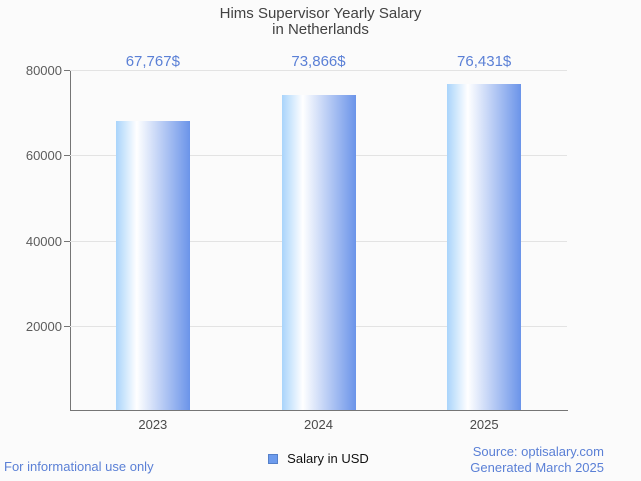  I want to click on bar-2023, so click(152, 265).